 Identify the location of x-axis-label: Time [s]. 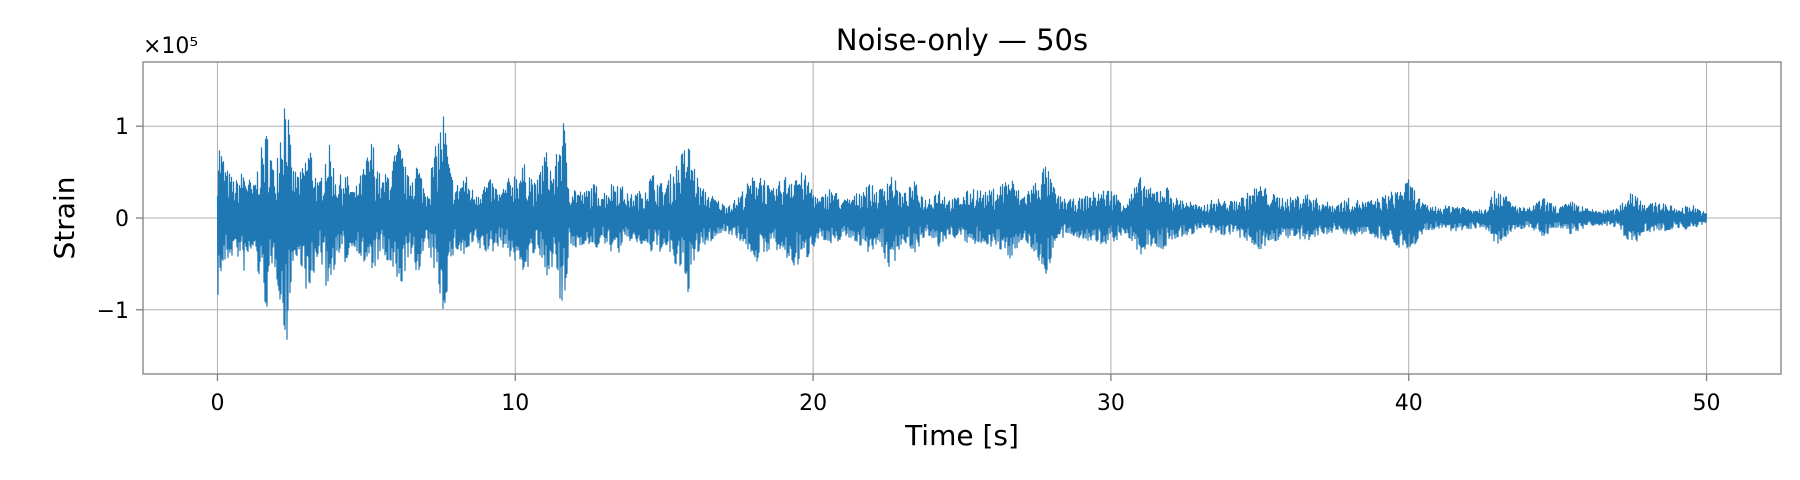
(961, 435).